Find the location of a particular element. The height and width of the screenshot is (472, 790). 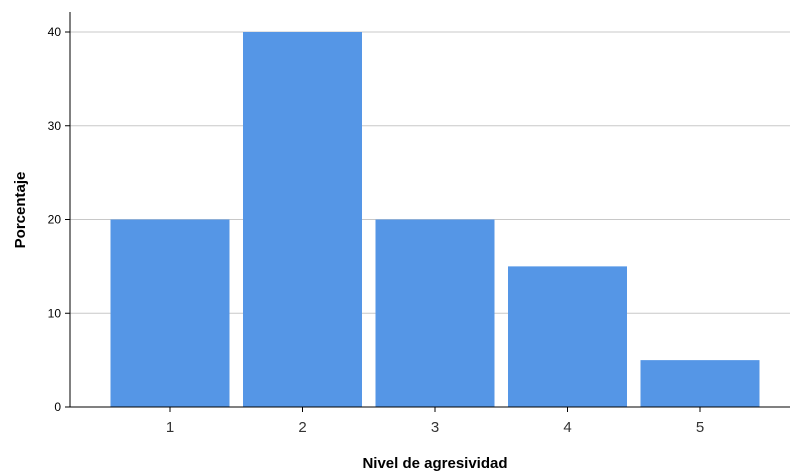

x-tick-label: 1 is located at coordinates (170, 427).